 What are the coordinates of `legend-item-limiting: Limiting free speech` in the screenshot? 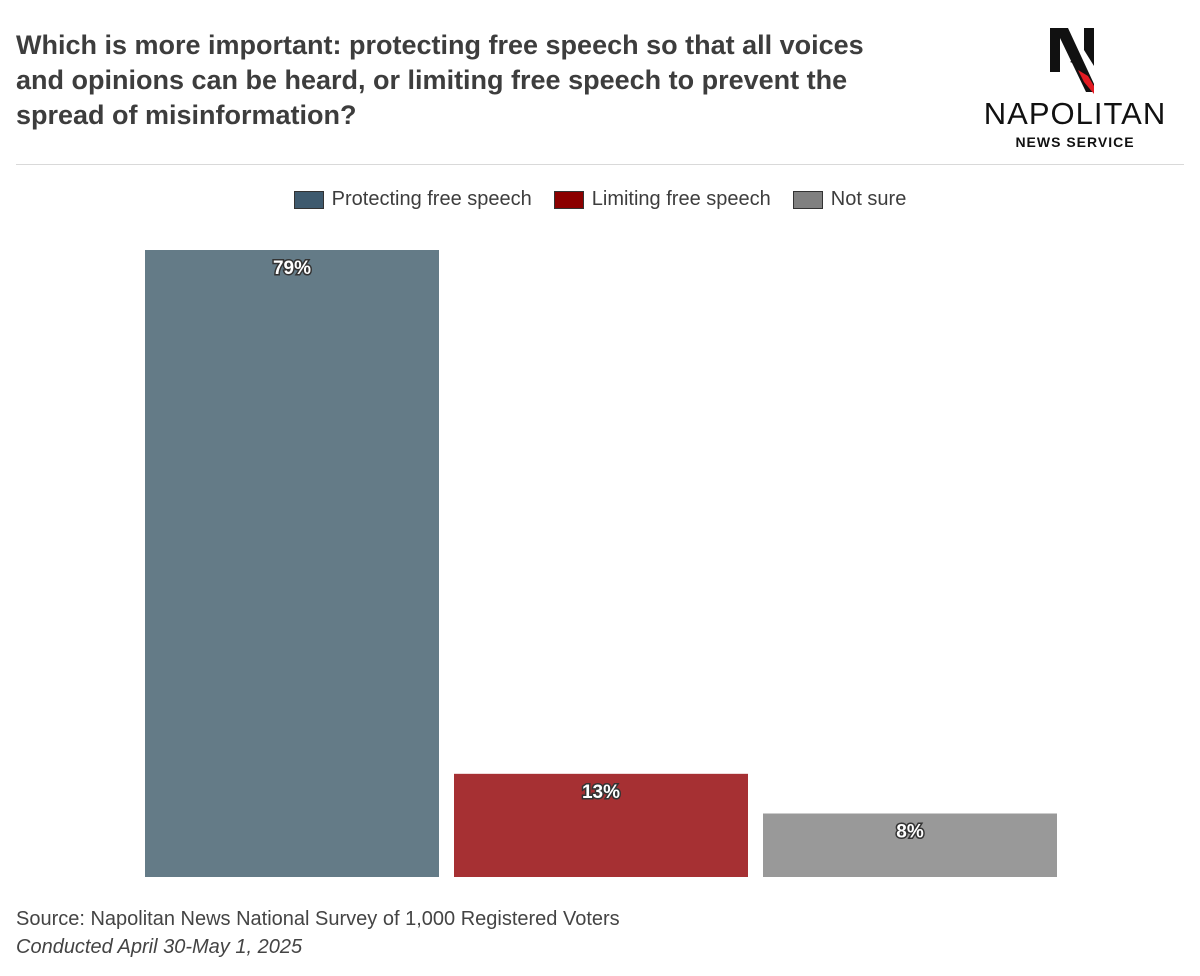 It's located at (662, 199).